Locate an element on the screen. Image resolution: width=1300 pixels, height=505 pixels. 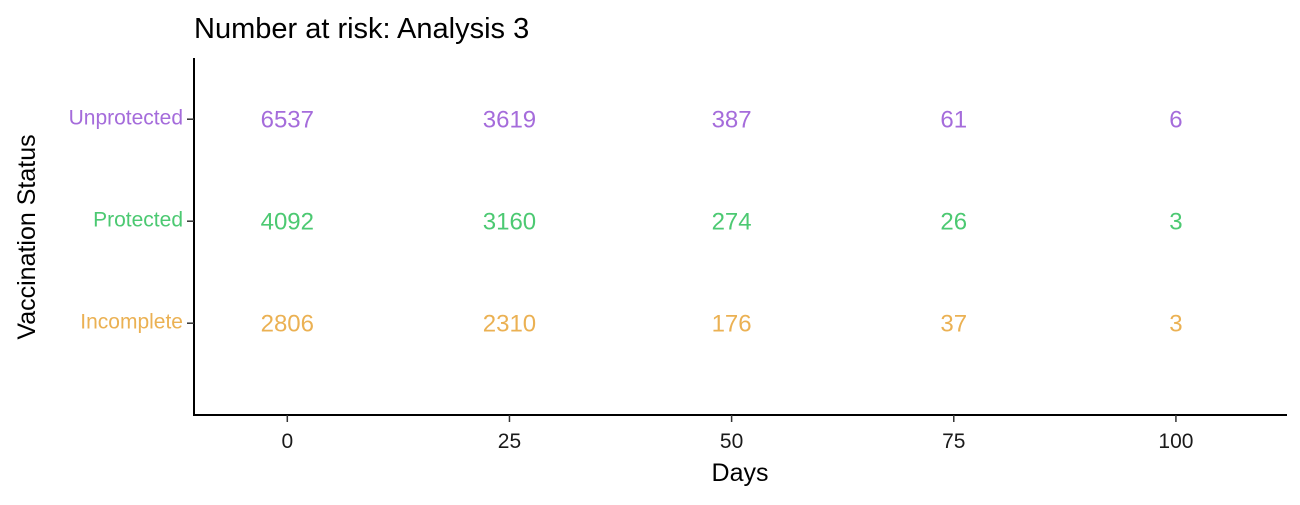
risk-count-incomplete: 2310 is located at coordinates (509, 324).